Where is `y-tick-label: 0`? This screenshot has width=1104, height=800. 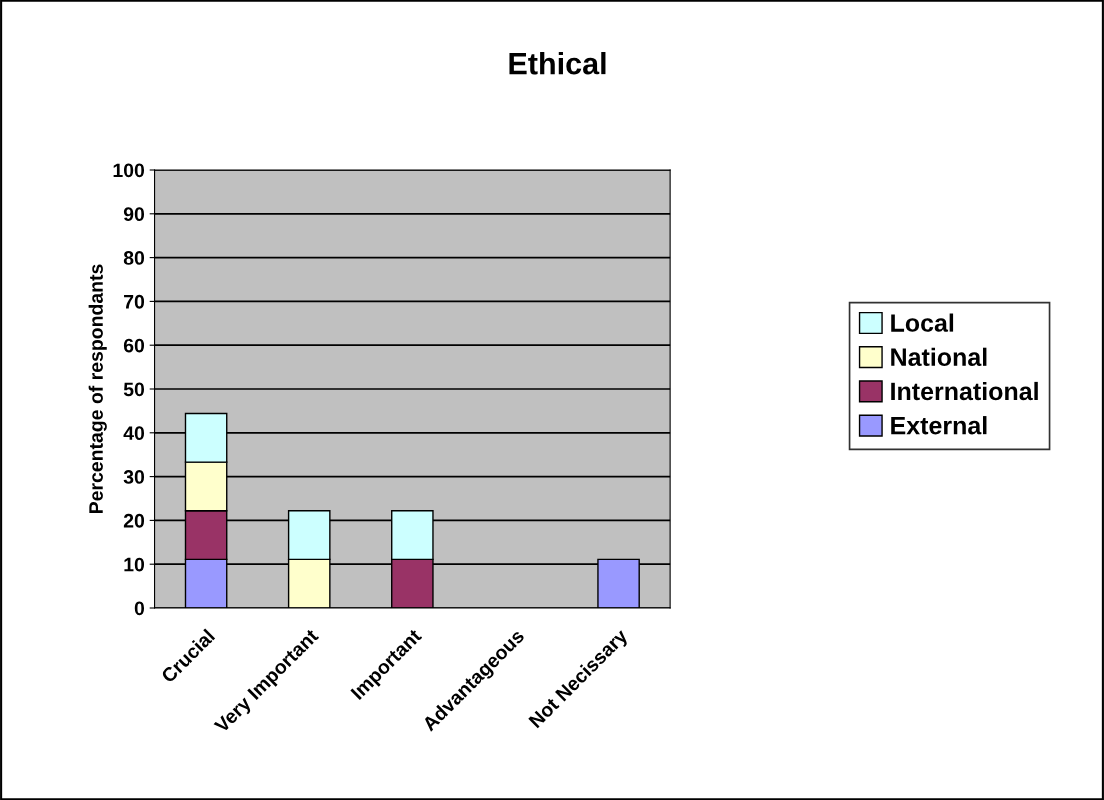
y-tick-label: 0 is located at coordinates (139, 608).